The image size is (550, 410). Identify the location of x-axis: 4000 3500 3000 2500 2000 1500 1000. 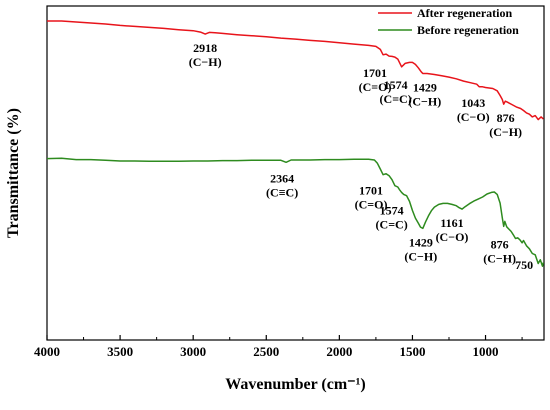
(278, 347).